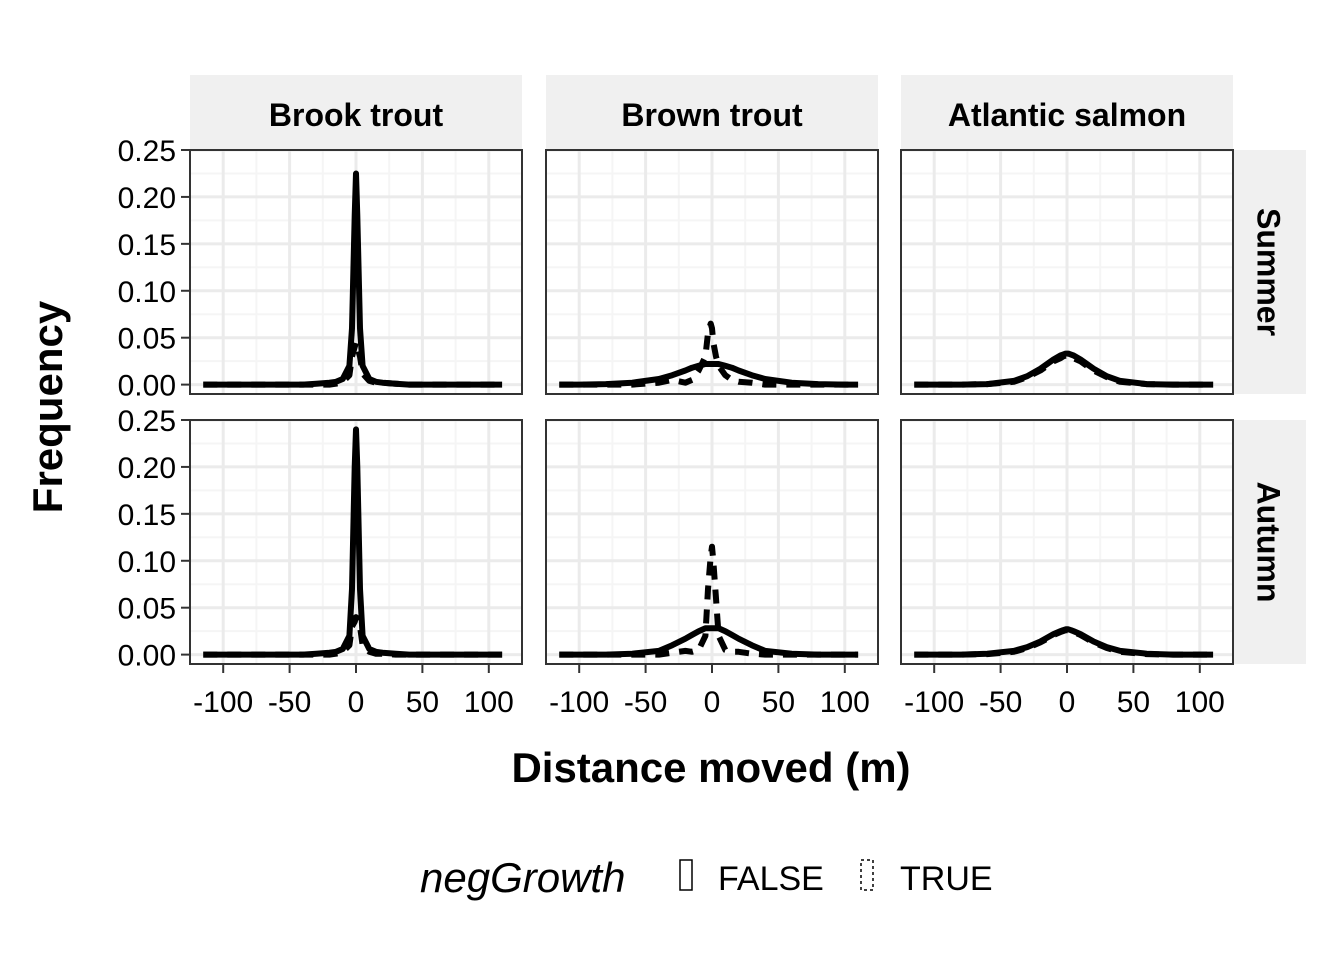  I want to click on row-strip-label: Autumn, so click(1269, 542).